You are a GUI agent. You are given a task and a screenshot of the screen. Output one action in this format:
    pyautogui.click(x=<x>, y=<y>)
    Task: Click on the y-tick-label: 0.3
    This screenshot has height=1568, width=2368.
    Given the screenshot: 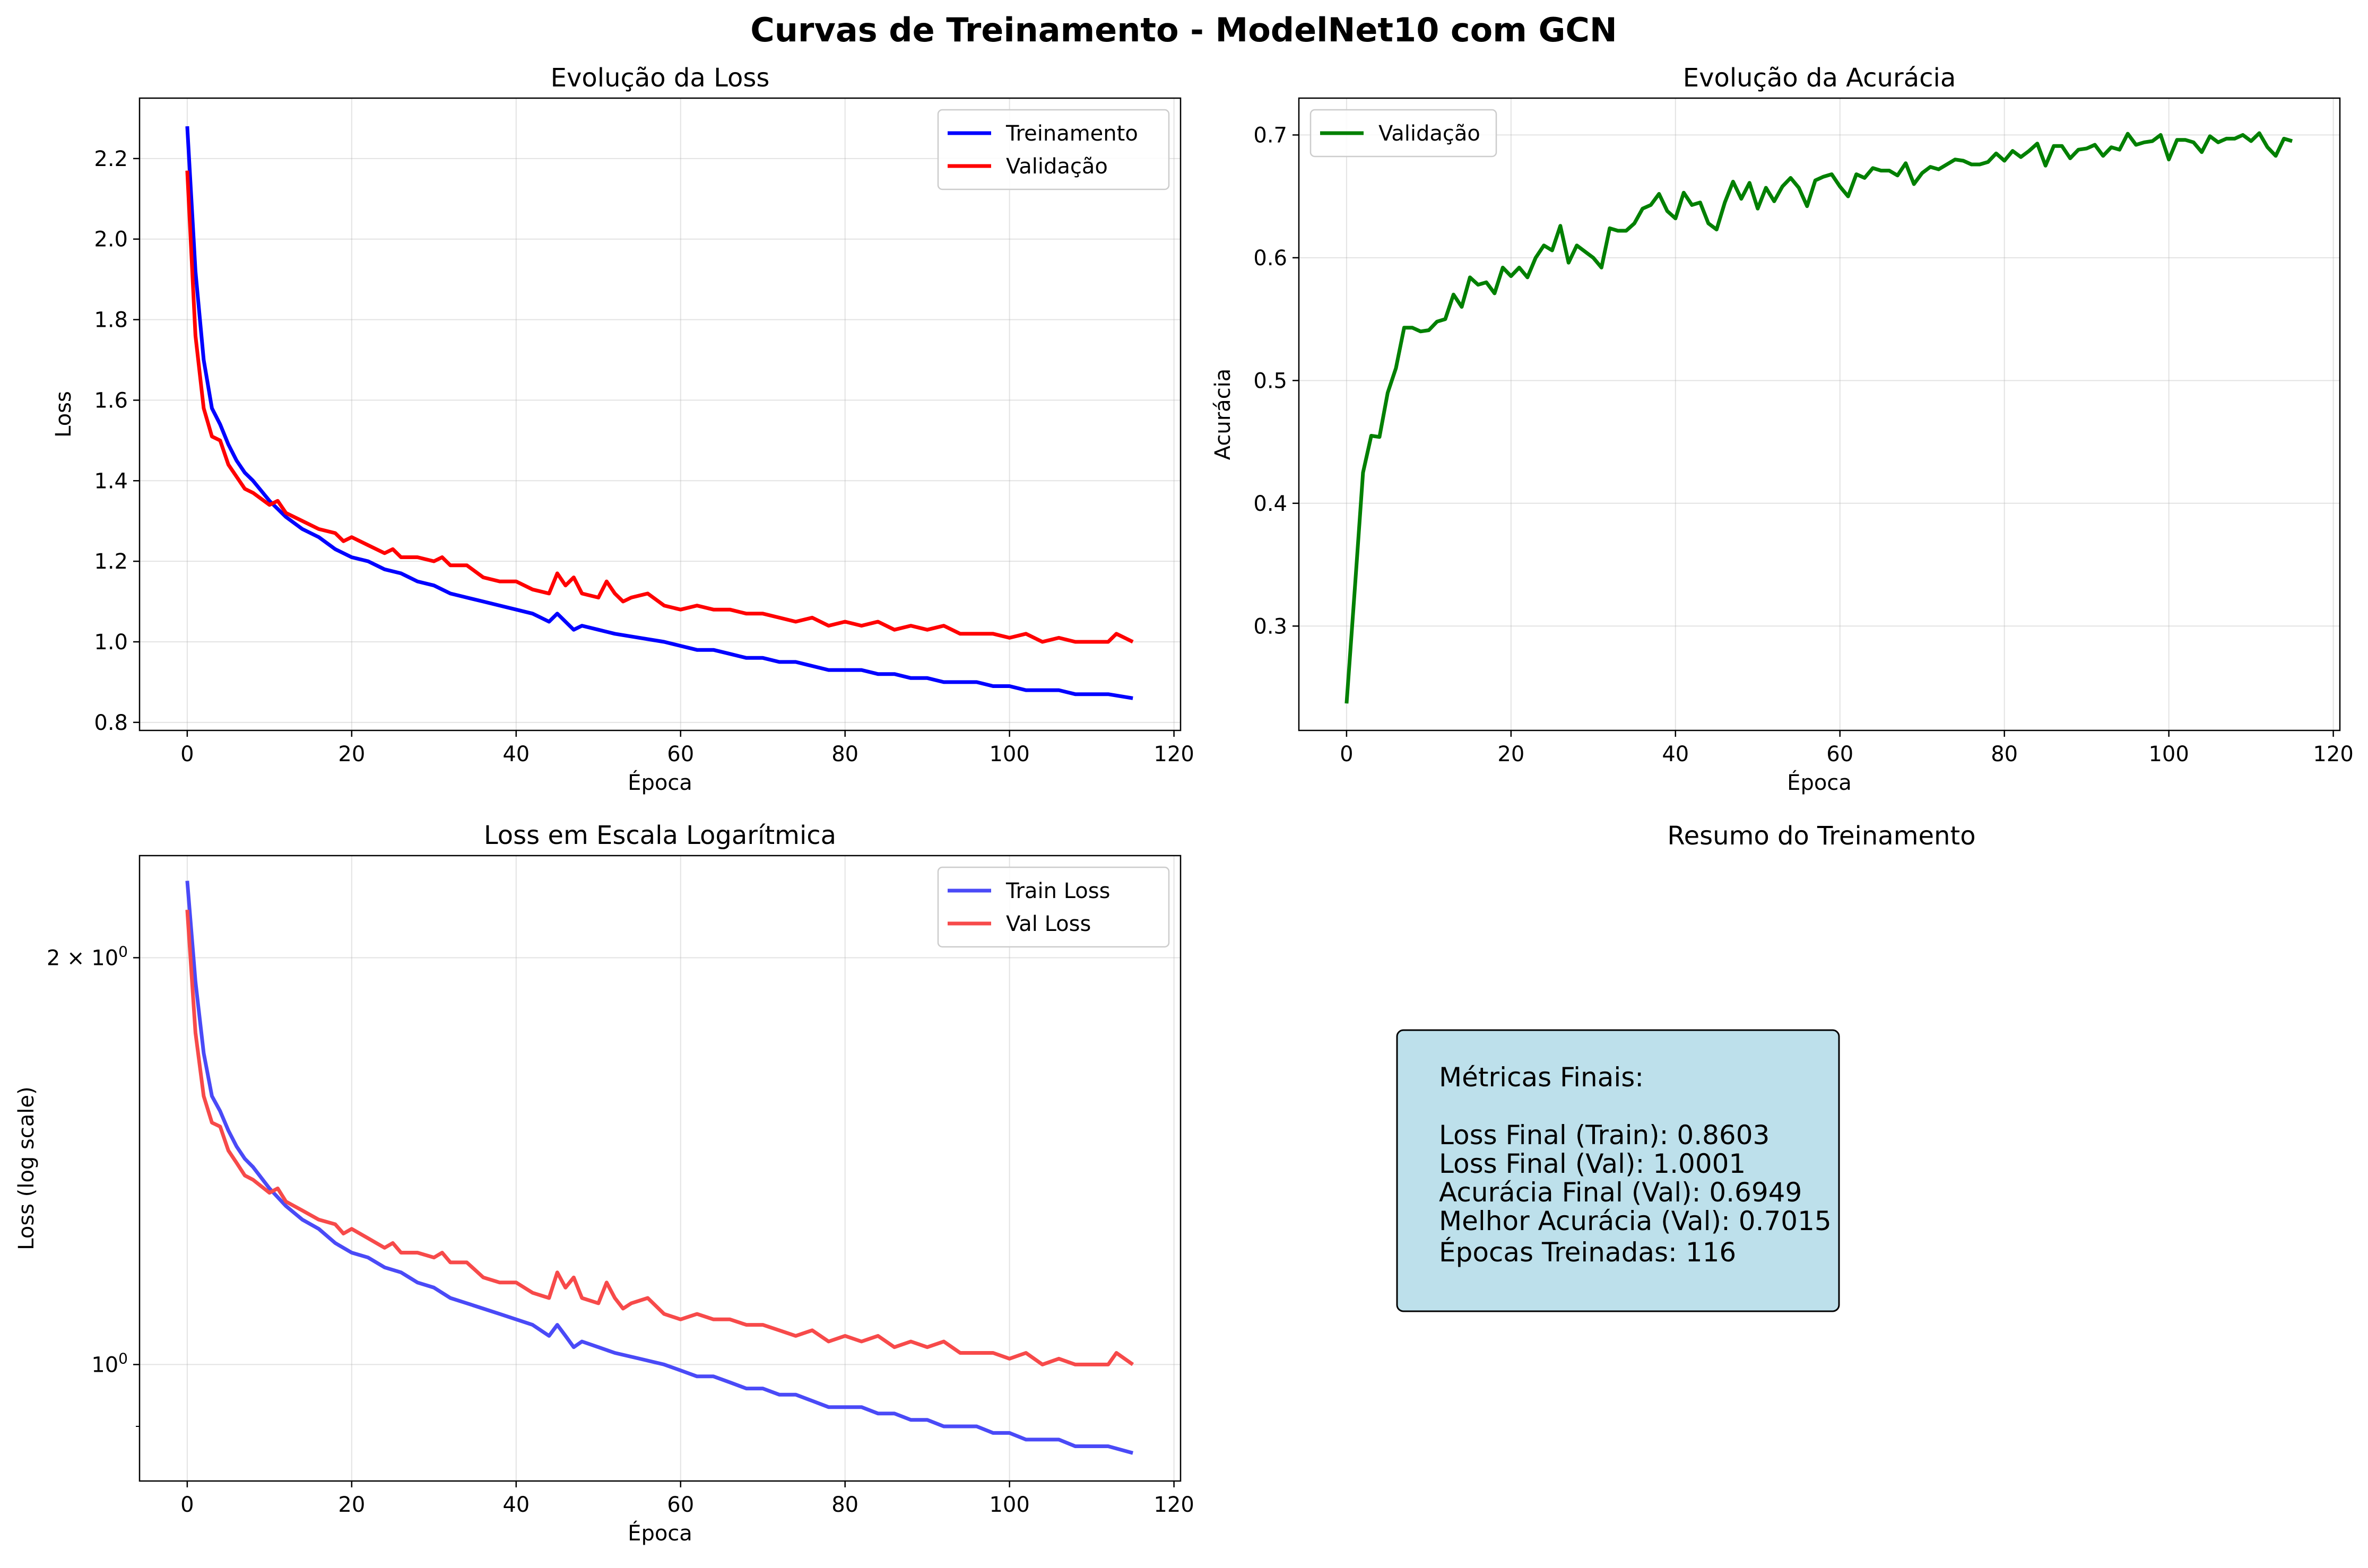 What is the action you would take?
    pyautogui.click(x=1270, y=626)
    